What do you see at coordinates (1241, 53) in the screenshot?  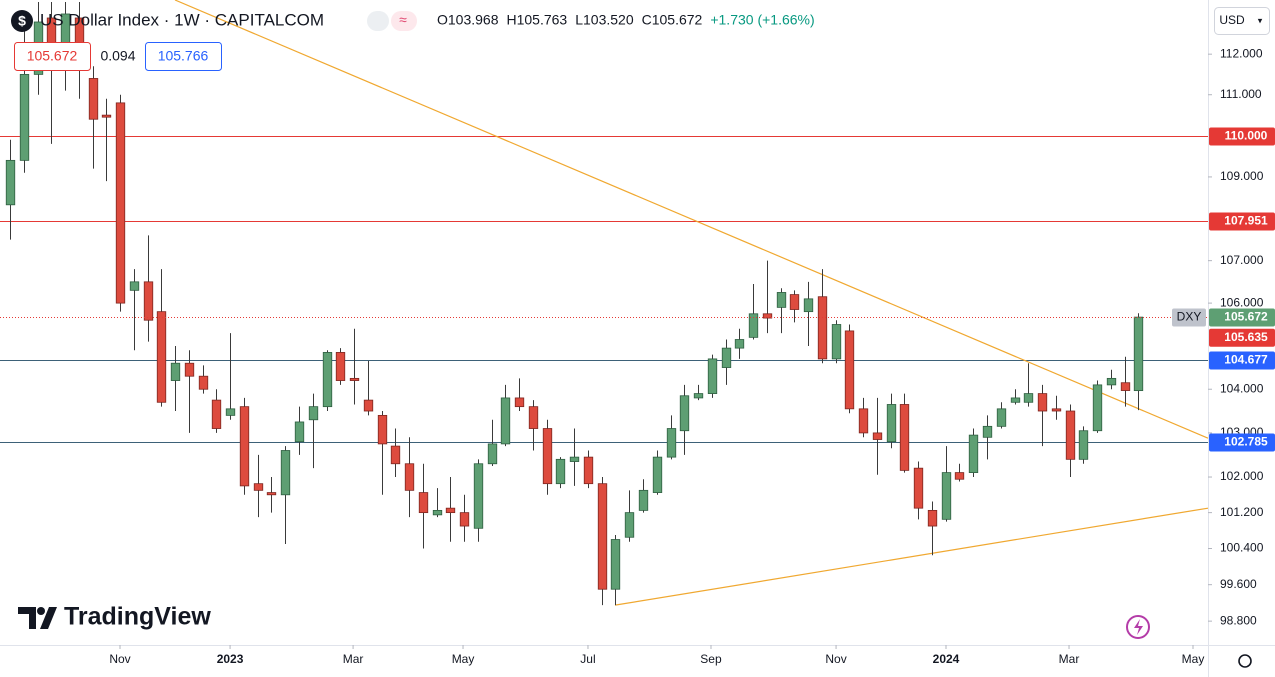 I see `y-tick-label: 112.000` at bounding box center [1241, 53].